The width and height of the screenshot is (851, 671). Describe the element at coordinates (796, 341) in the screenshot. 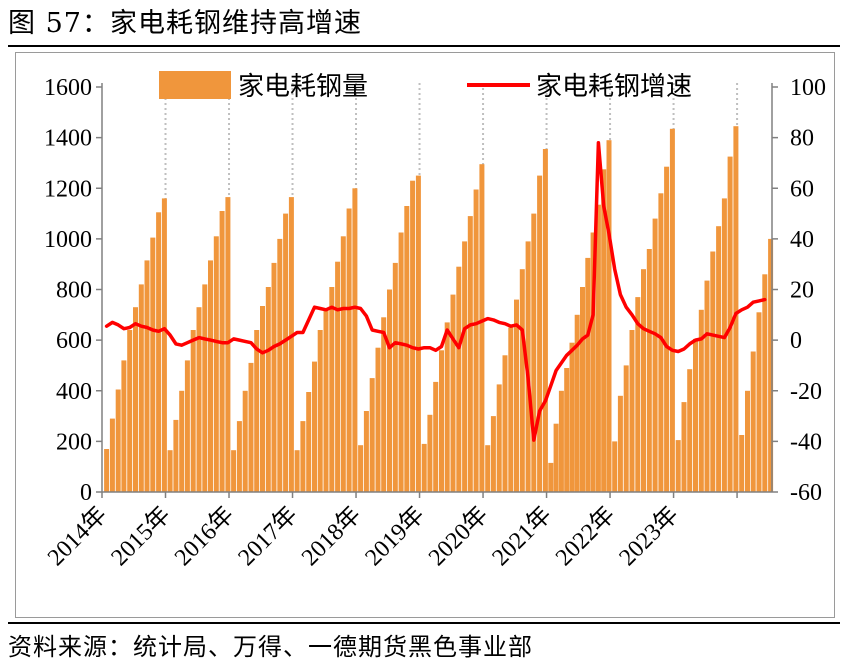

I see `y-right-tick-label: 0` at that location.